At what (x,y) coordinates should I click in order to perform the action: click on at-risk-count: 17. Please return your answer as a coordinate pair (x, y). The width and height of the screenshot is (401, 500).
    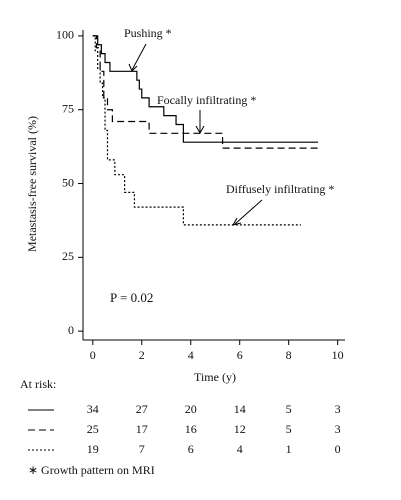
    Looking at the image, I should click on (142, 429).